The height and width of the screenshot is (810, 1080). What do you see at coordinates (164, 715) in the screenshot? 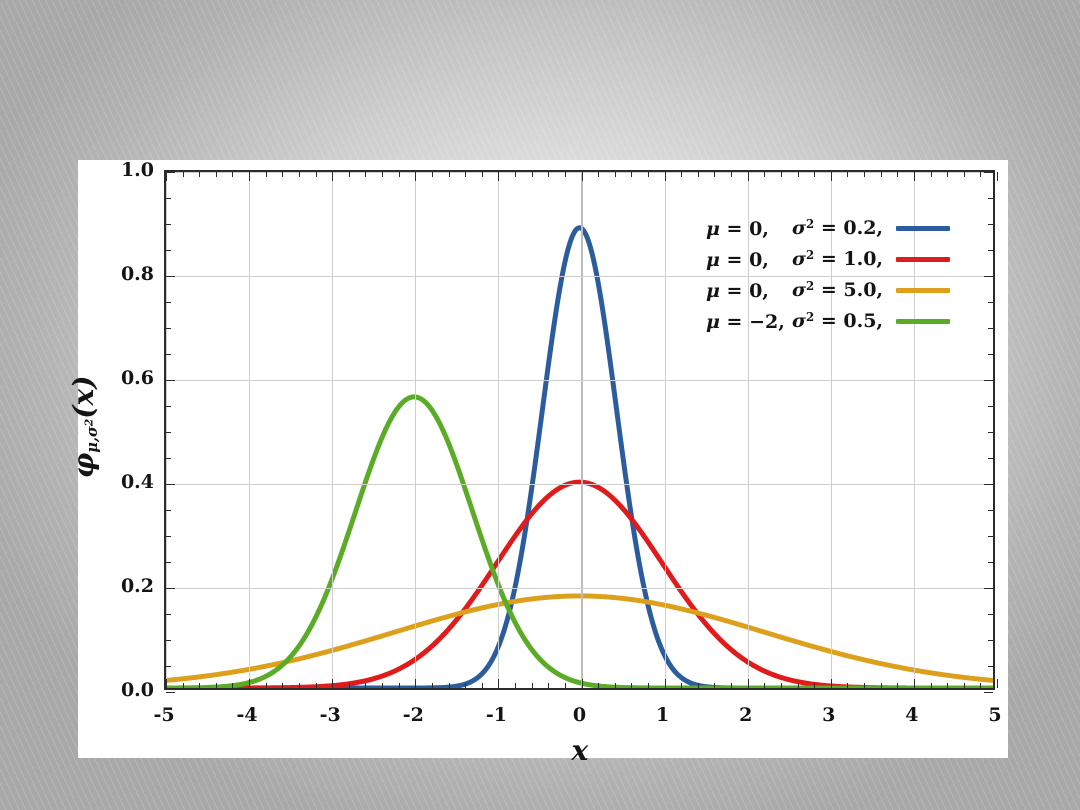
I see `x-tick-label: -5` at bounding box center [164, 715].